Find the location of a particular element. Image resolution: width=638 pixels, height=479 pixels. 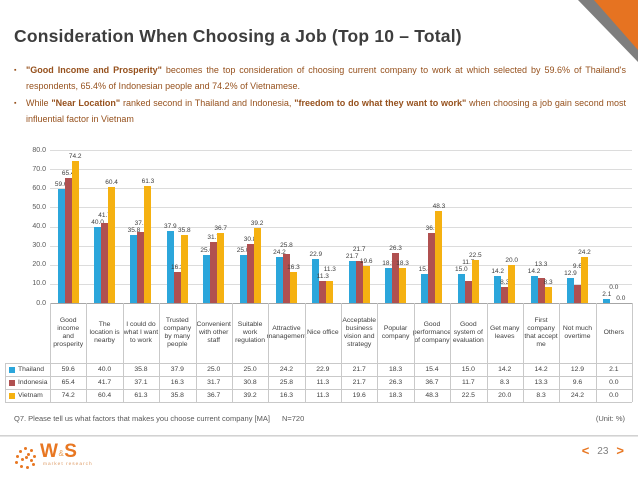

category-header-cell: Convenient with other staff is located at coordinates (213, 332).